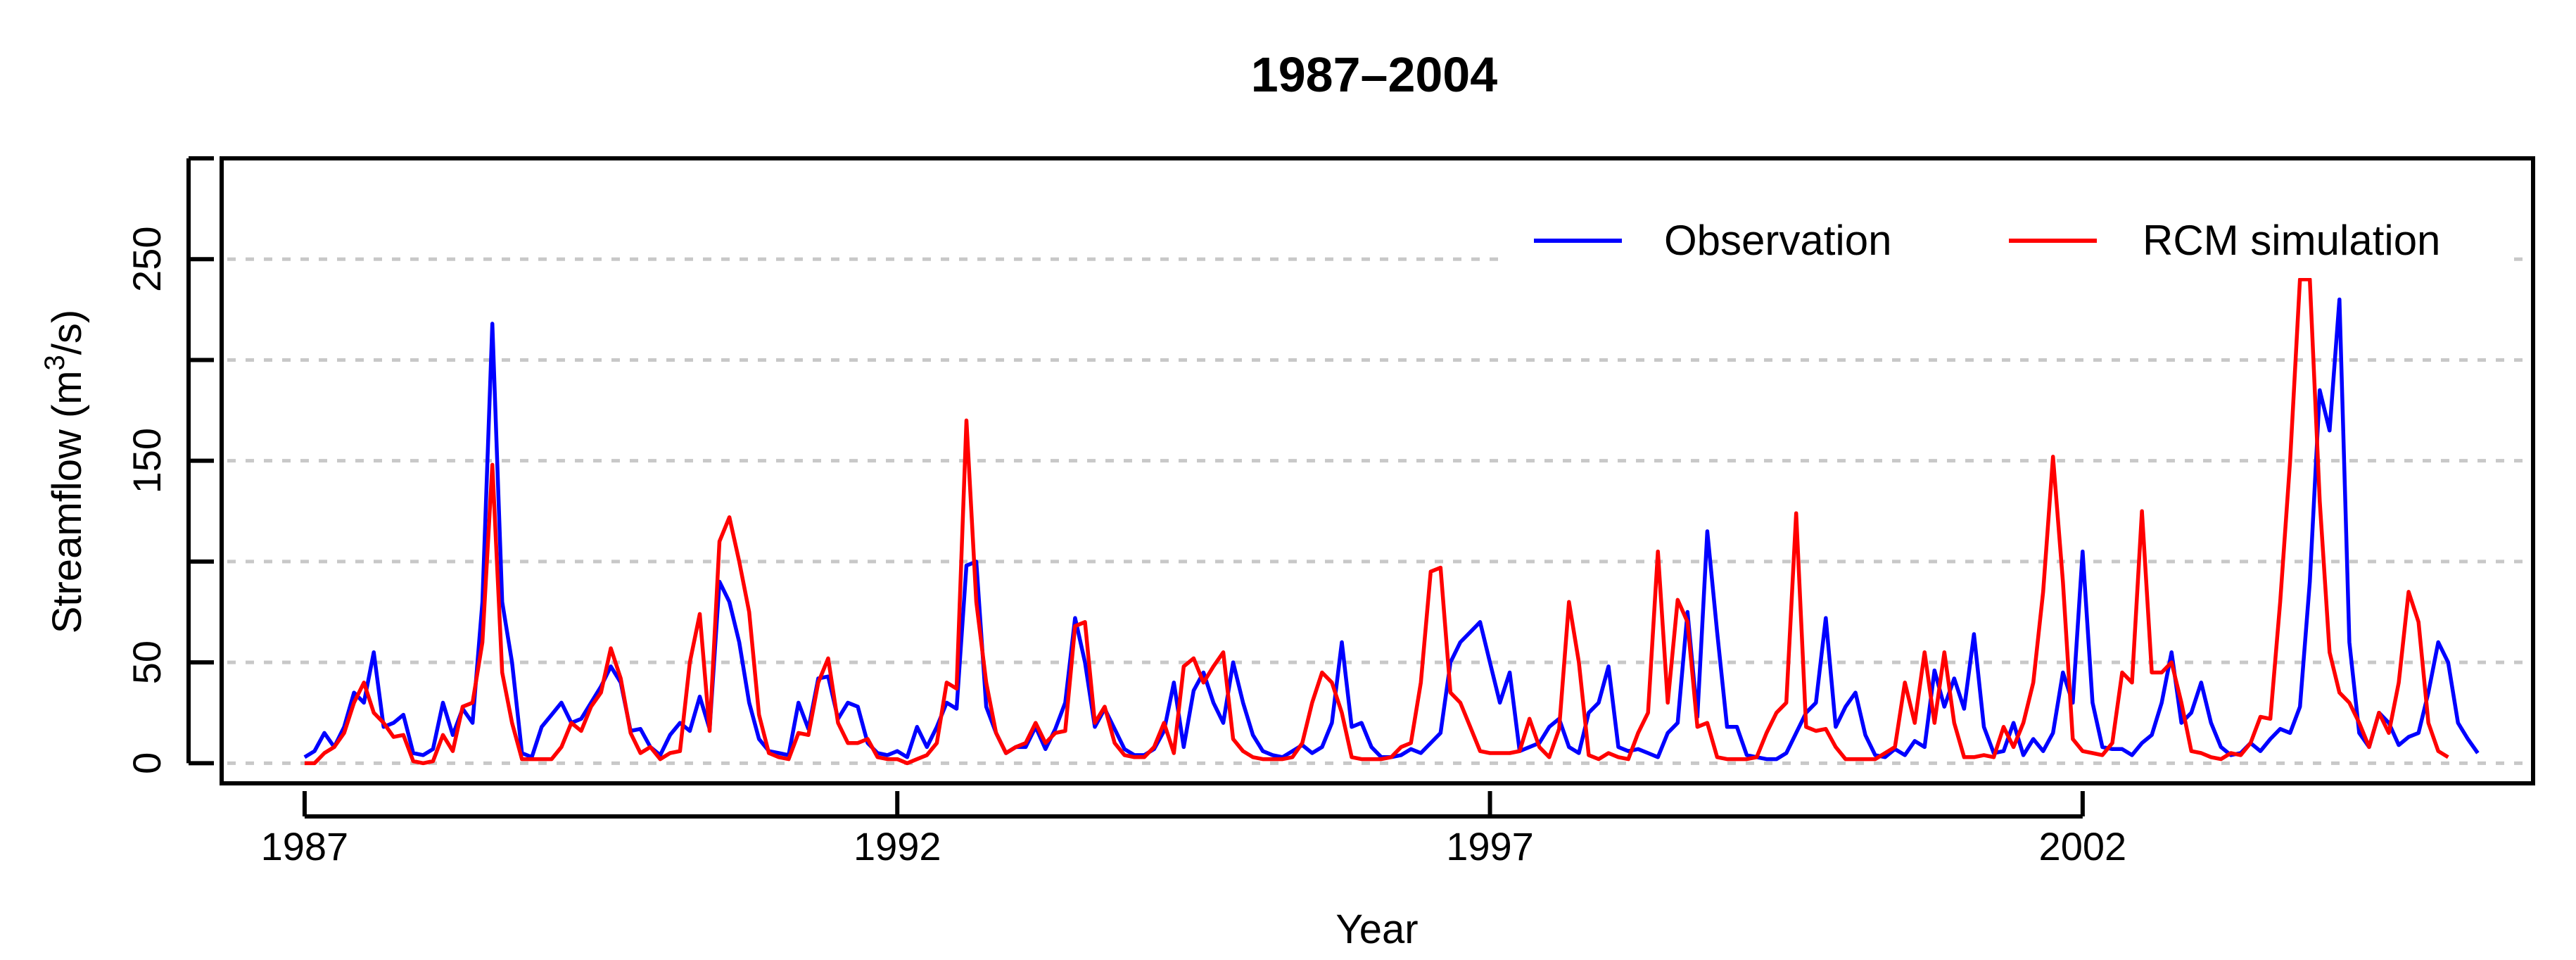  I want to click on x-tick-label-1992: 1992, so click(897, 846).